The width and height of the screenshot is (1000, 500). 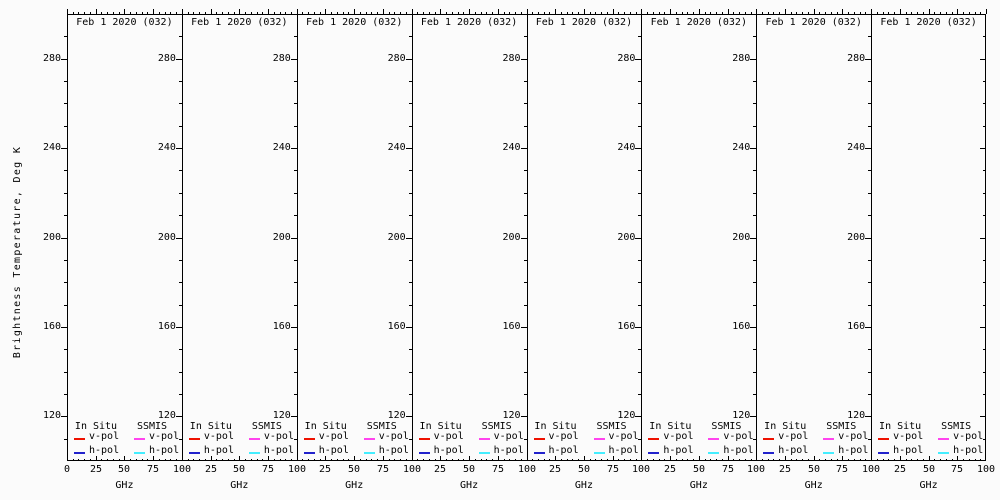 What do you see at coordinates (842, 469) in the screenshot?
I see `x-tick-label: 75` at bounding box center [842, 469].